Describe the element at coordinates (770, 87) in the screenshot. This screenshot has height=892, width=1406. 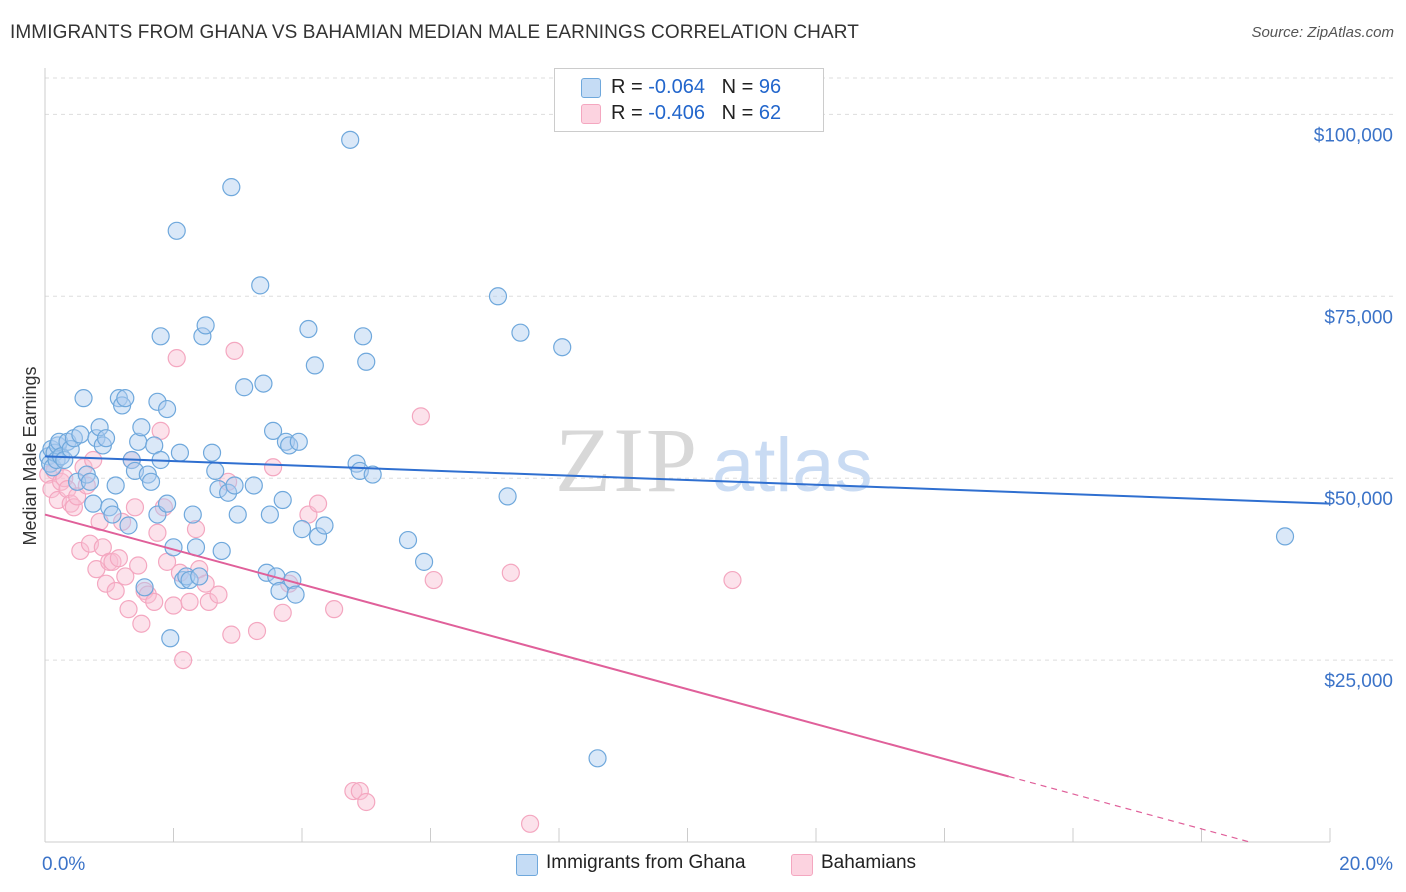
I see `legend-n-value: 96` at that location.